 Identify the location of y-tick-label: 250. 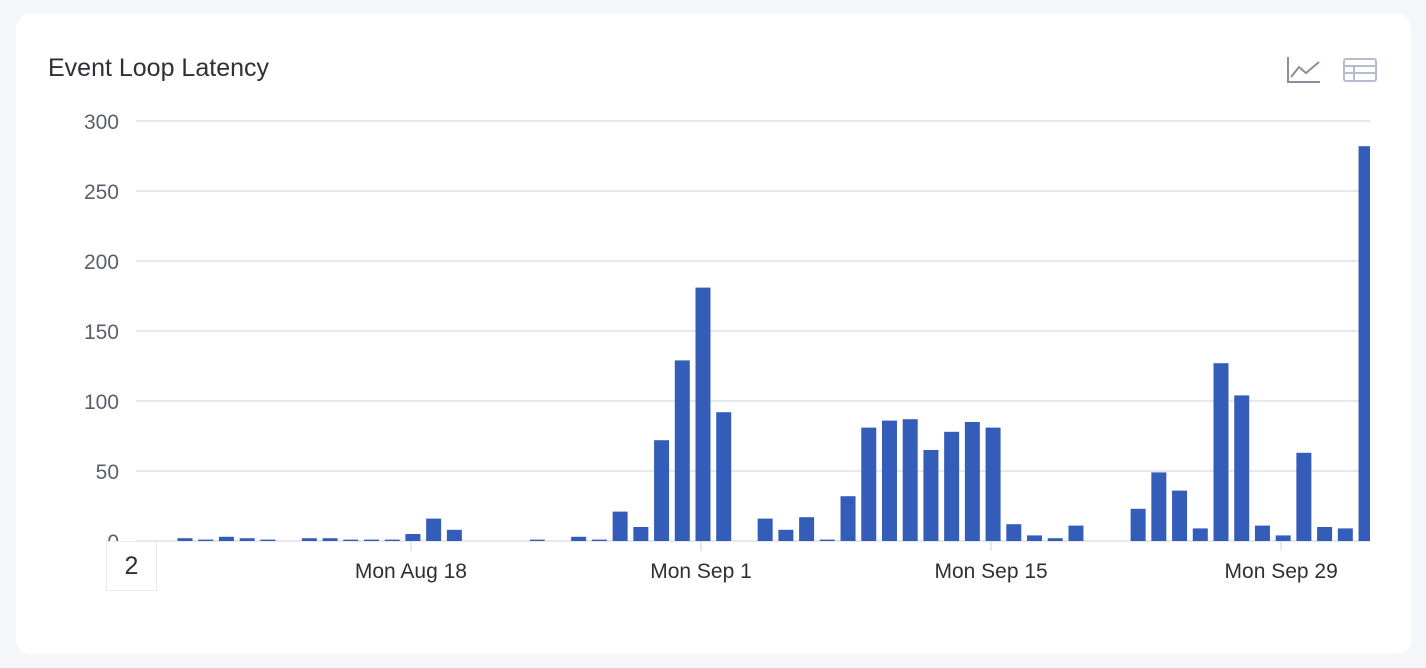
(101, 192).